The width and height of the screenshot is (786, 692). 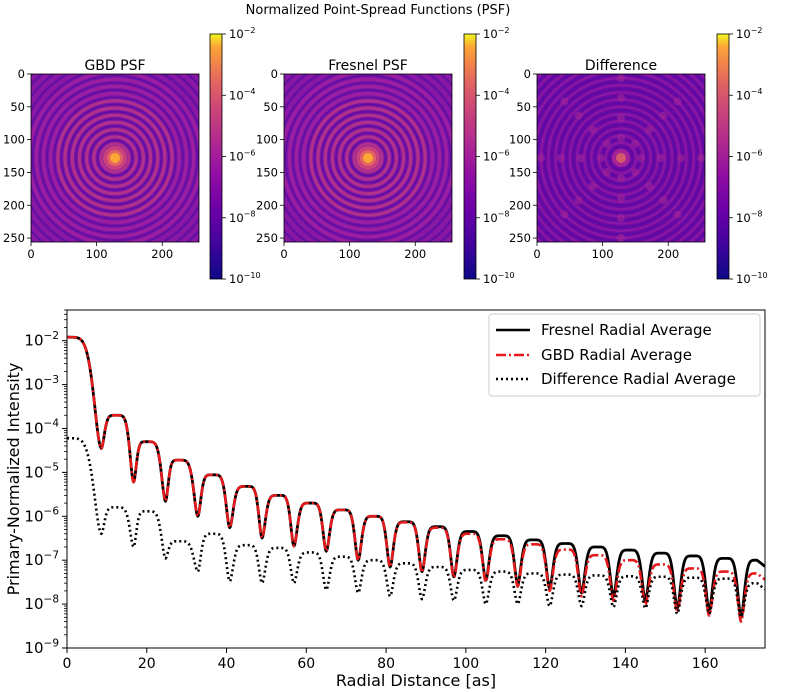 What do you see at coordinates (616, 355) in the screenshot?
I see `legend-label: GBD Radial Average` at bounding box center [616, 355].